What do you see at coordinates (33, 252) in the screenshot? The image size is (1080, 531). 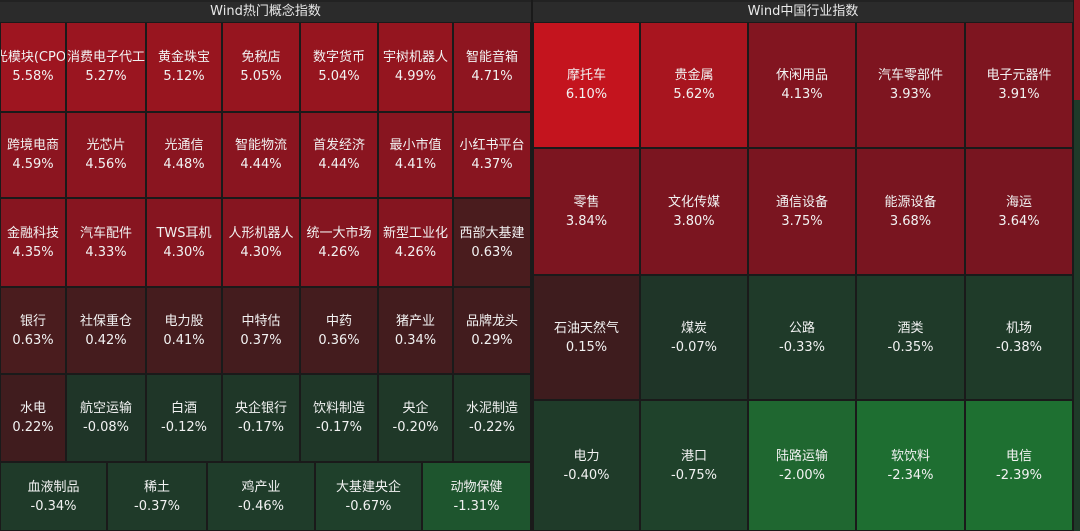 I see `tile-change: 4.35%` at bounding box center [33, 252].